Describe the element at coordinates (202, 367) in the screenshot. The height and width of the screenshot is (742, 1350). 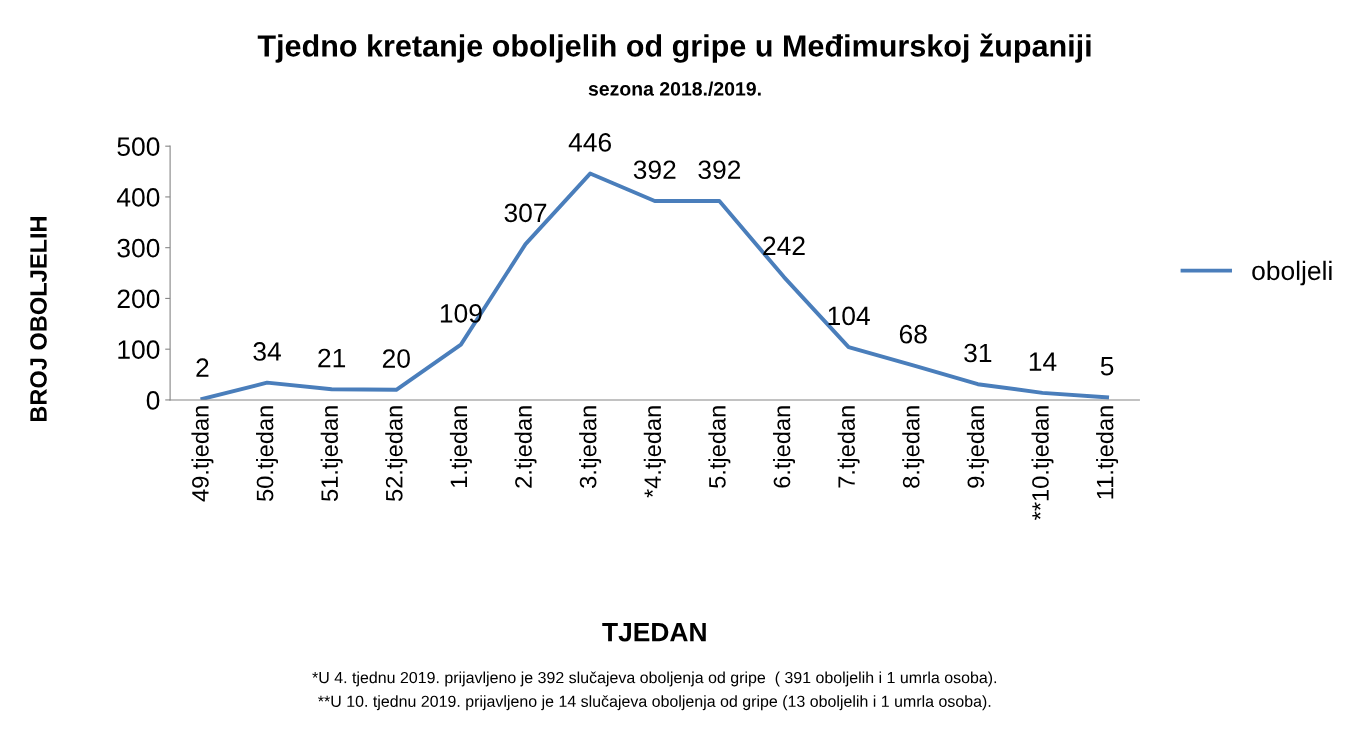
I see `data-label: 2` at that location.